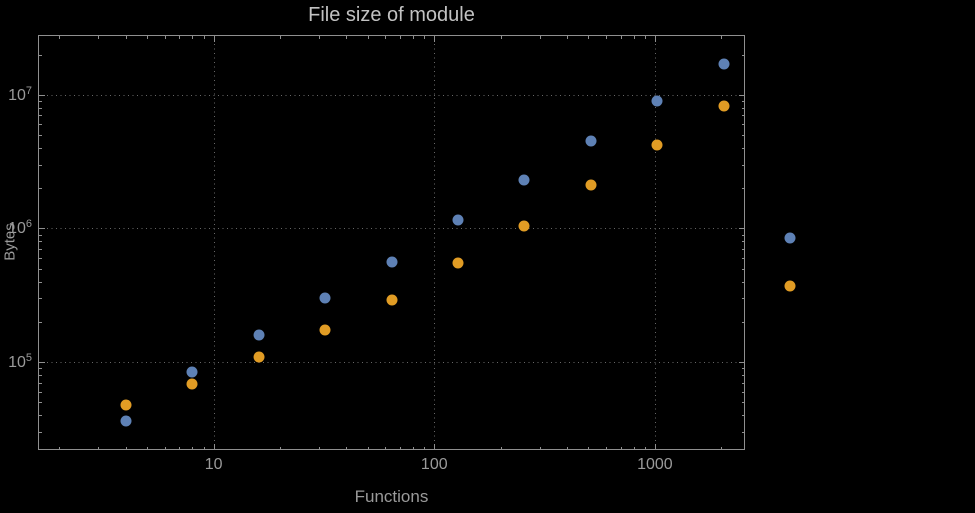 The height and width of the screenshot is (513, 975). I want to click on exponent: 6, so click(28, 224).